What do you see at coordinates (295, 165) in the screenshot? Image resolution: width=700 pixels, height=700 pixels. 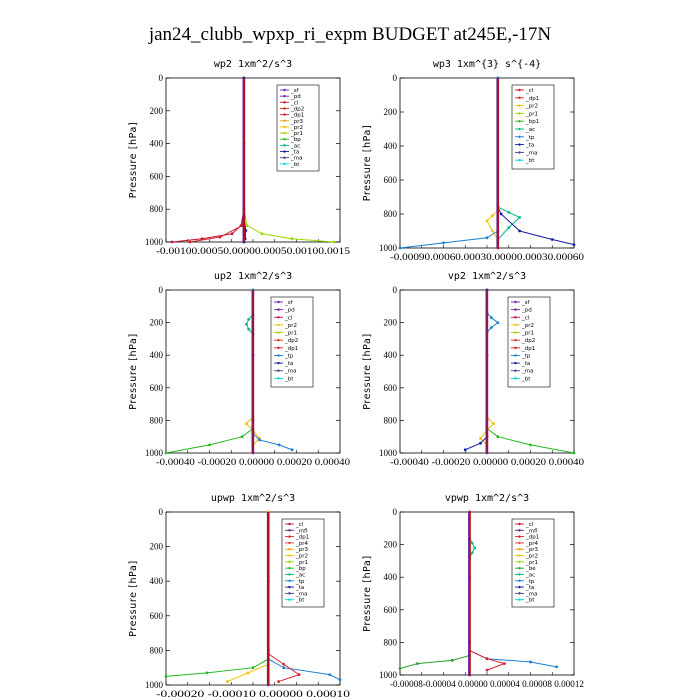 I see `legend-label: _bt` at bounding box center [295, 165].